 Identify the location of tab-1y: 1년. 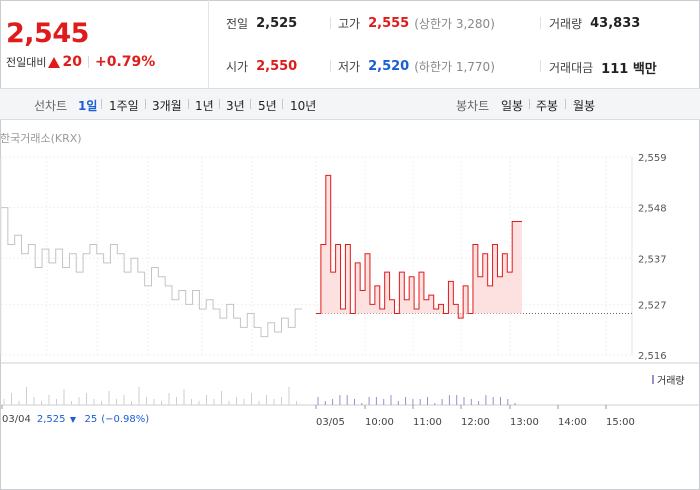
(204, 106).